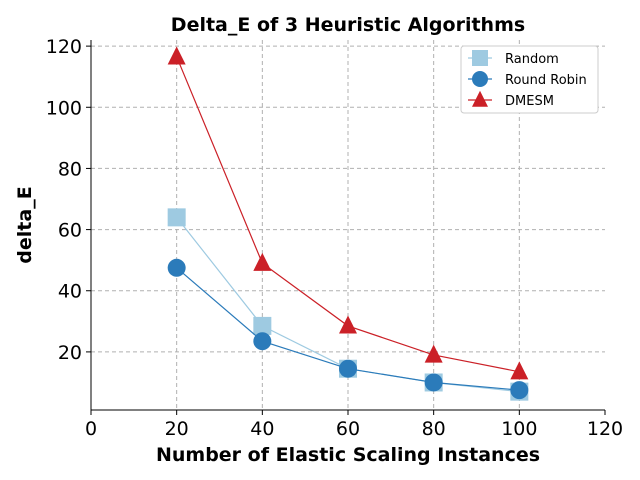 Image resolution: width=640 pixels, height=480 pixels. I want to click on legend-marker-random, so click(480, 58).